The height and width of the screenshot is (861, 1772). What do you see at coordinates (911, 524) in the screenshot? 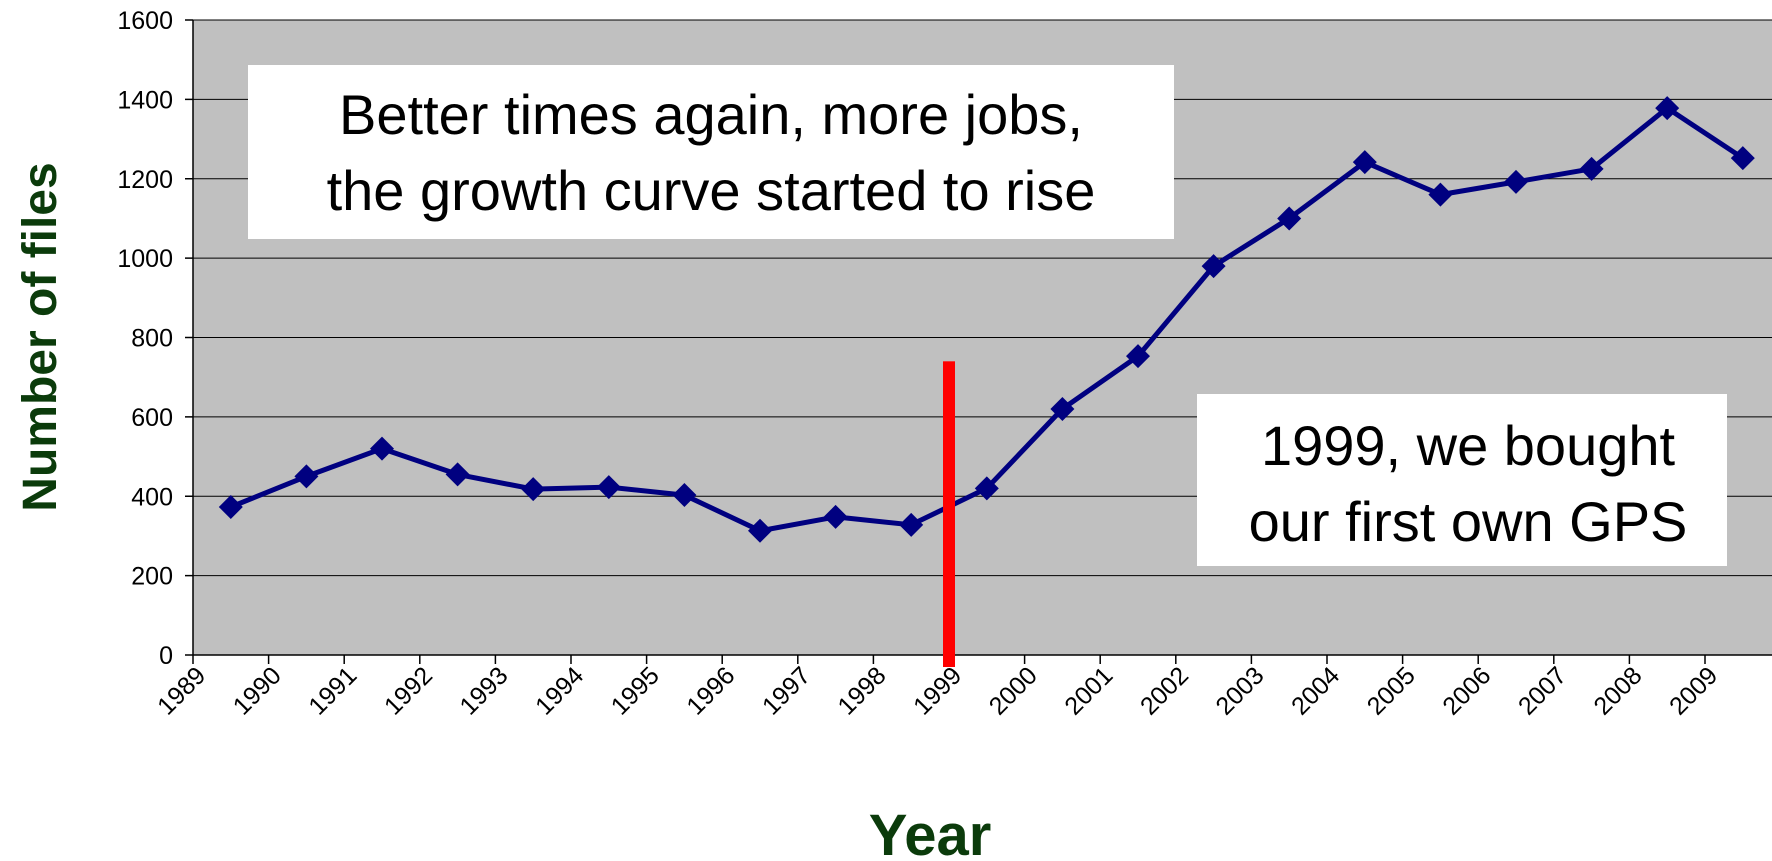
I see `data-point-1998` at bounding box center [911, 524].